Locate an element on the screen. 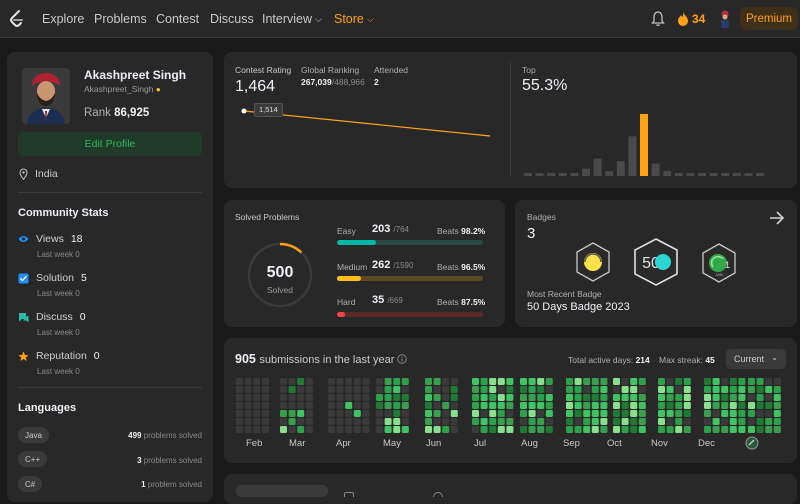  nav-store: Store ⌵ is located at coordinates (354, 19).